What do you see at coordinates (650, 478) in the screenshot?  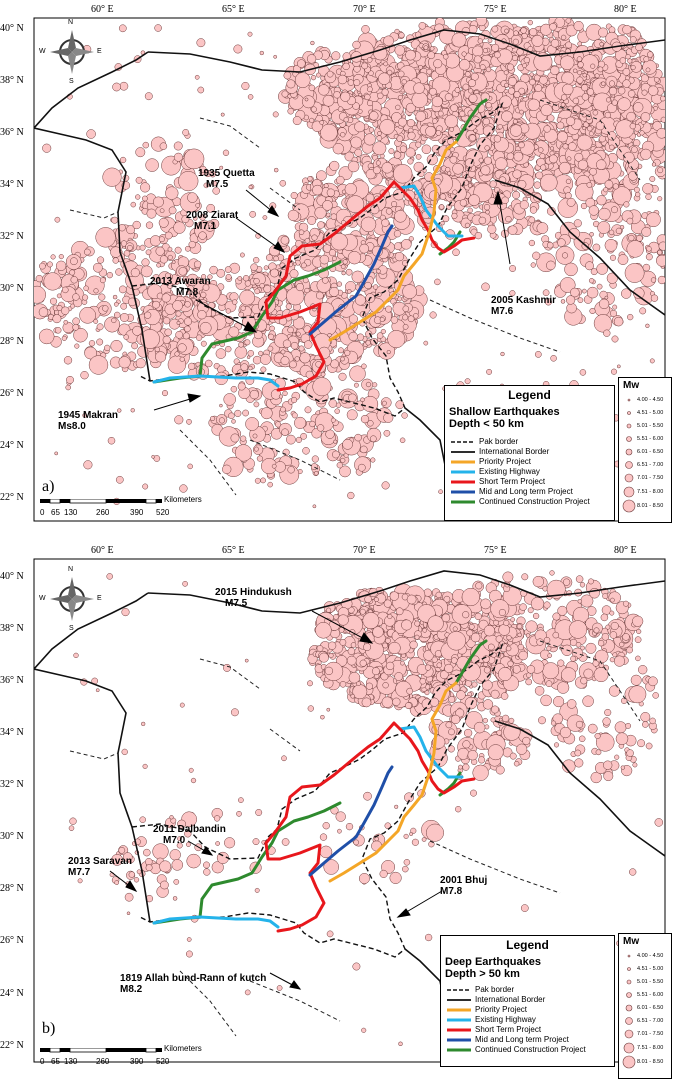 I see `magnitude-class-label: 7.01 - 7.50` at bounding box center [650, 478].